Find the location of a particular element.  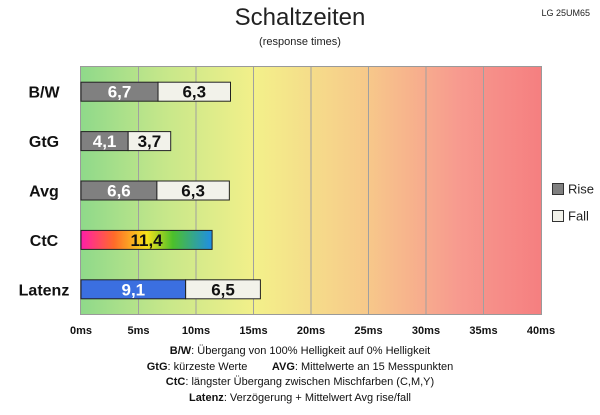

y-category-label: CtC is located at coordinates (44, 241).